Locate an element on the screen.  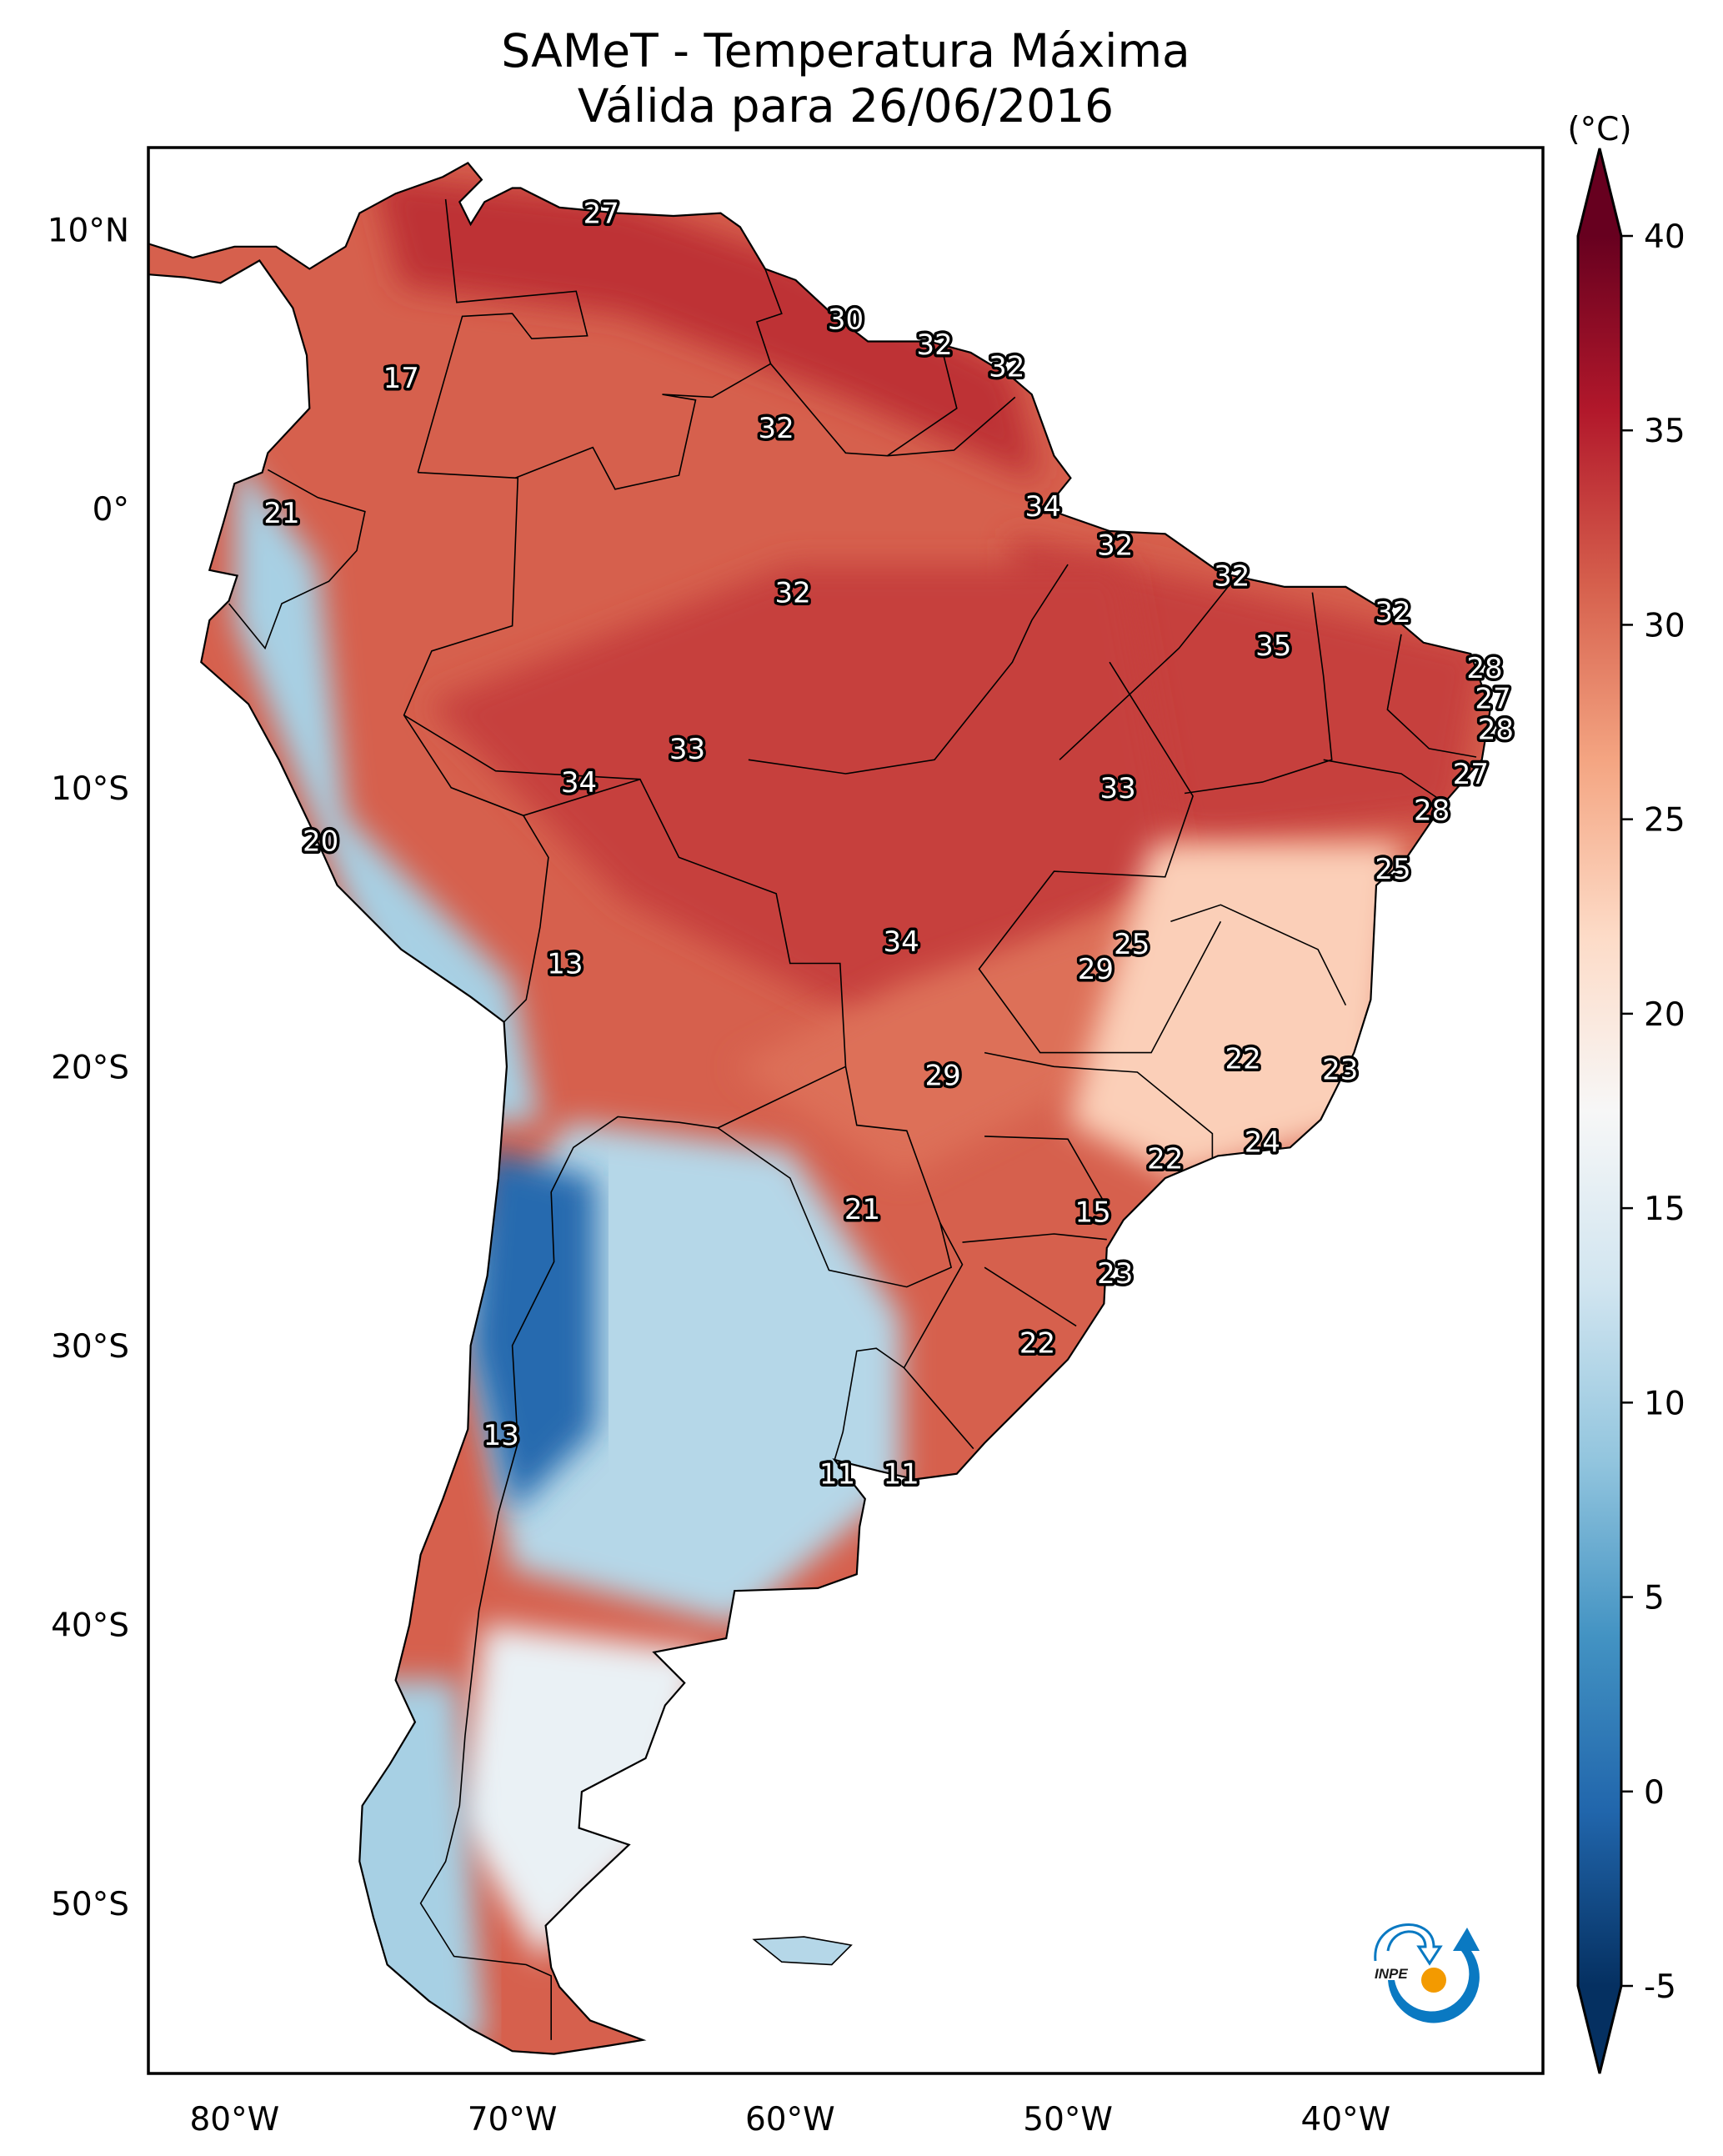
y-tick-label: 10°S is located at coordinates (90, 789).